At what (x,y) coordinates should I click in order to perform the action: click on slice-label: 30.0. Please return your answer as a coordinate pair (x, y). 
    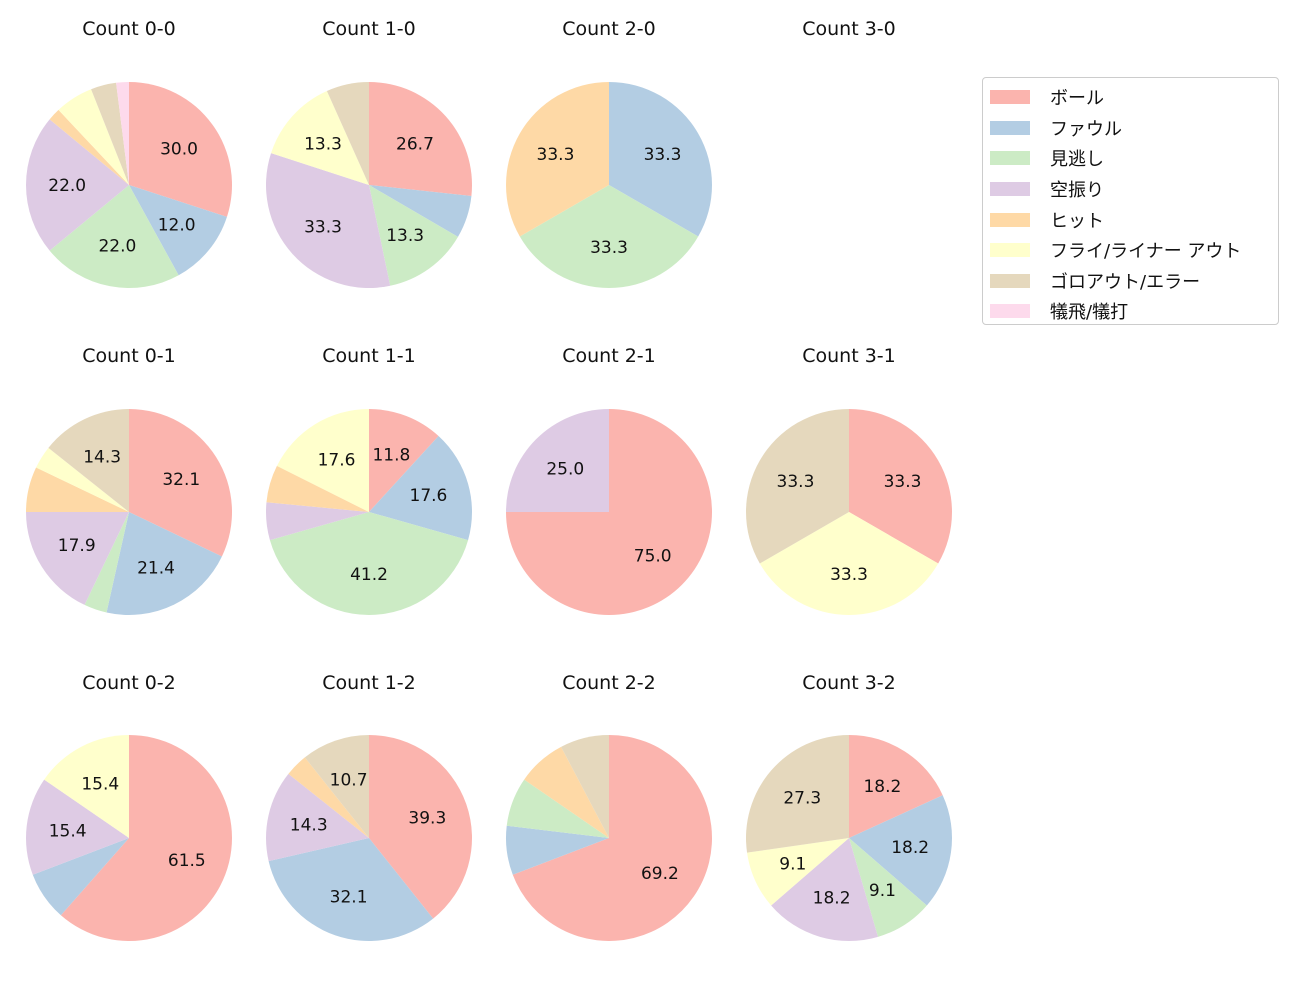
    Looking at the image, I should click on (179, 150).